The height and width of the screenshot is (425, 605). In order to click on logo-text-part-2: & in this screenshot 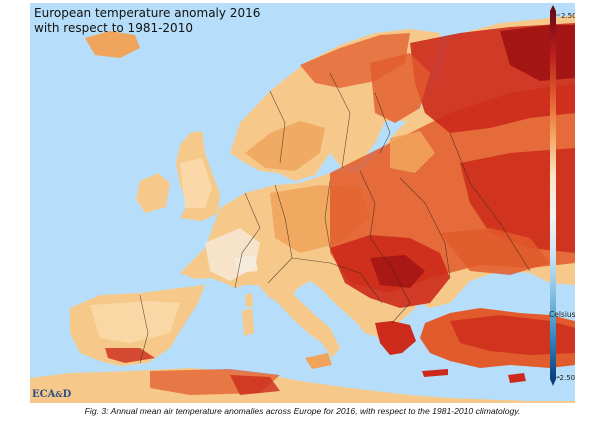, I will do `click(59, 394)`.